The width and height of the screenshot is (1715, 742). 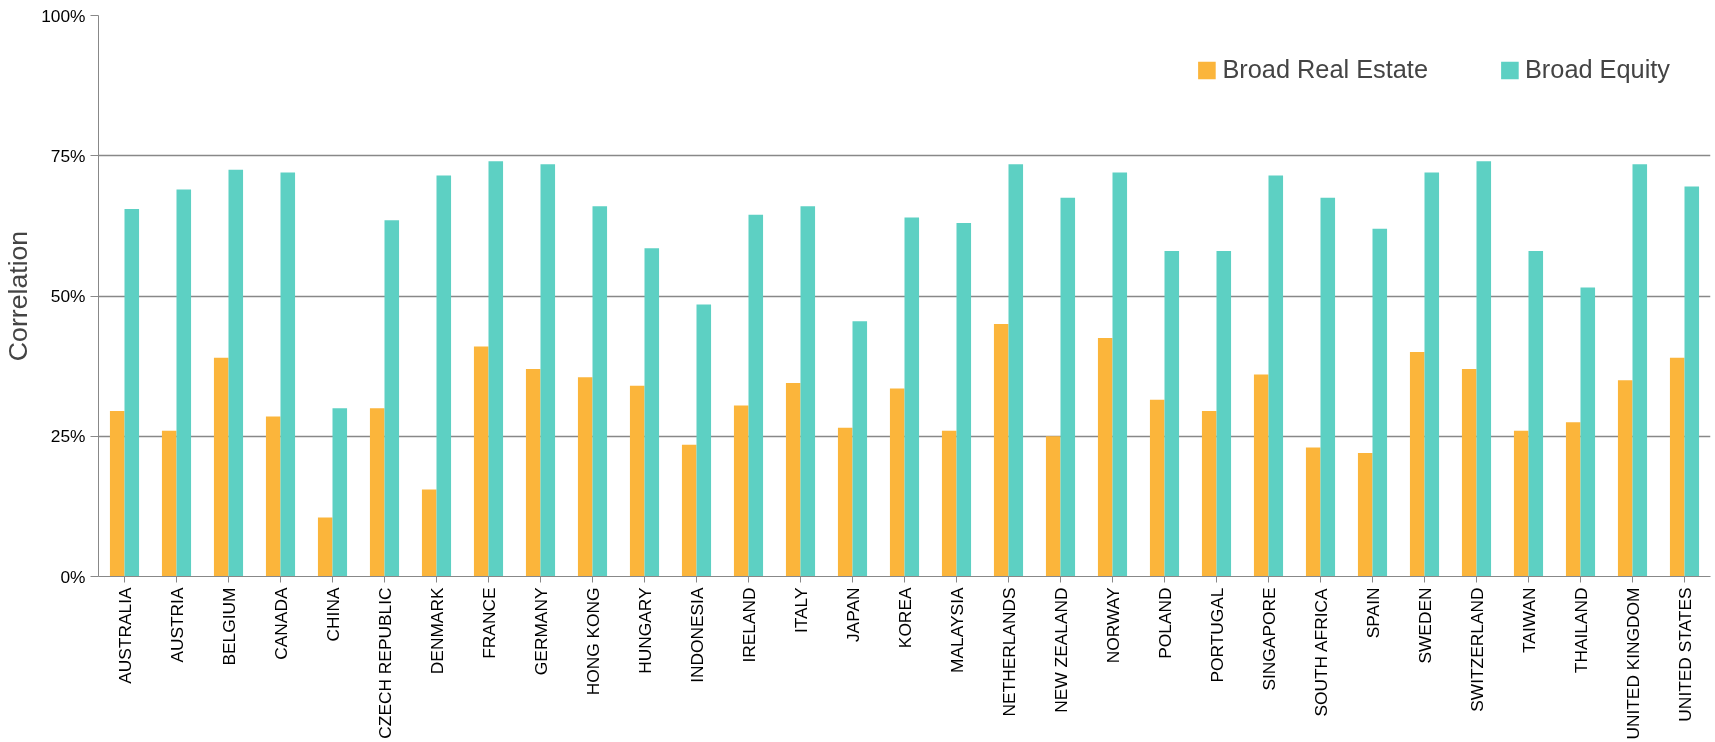 What do you see at coordinates (18, 296) in the screenshot?
I see `y-axis-title: Correlation` at bounding box center [18, 296].